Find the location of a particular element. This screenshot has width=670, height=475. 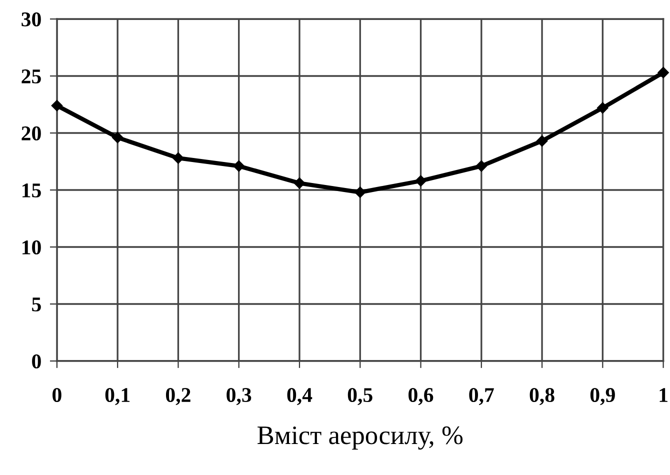

x-tick-label: 0,6 is located at coordinates (421, 397).